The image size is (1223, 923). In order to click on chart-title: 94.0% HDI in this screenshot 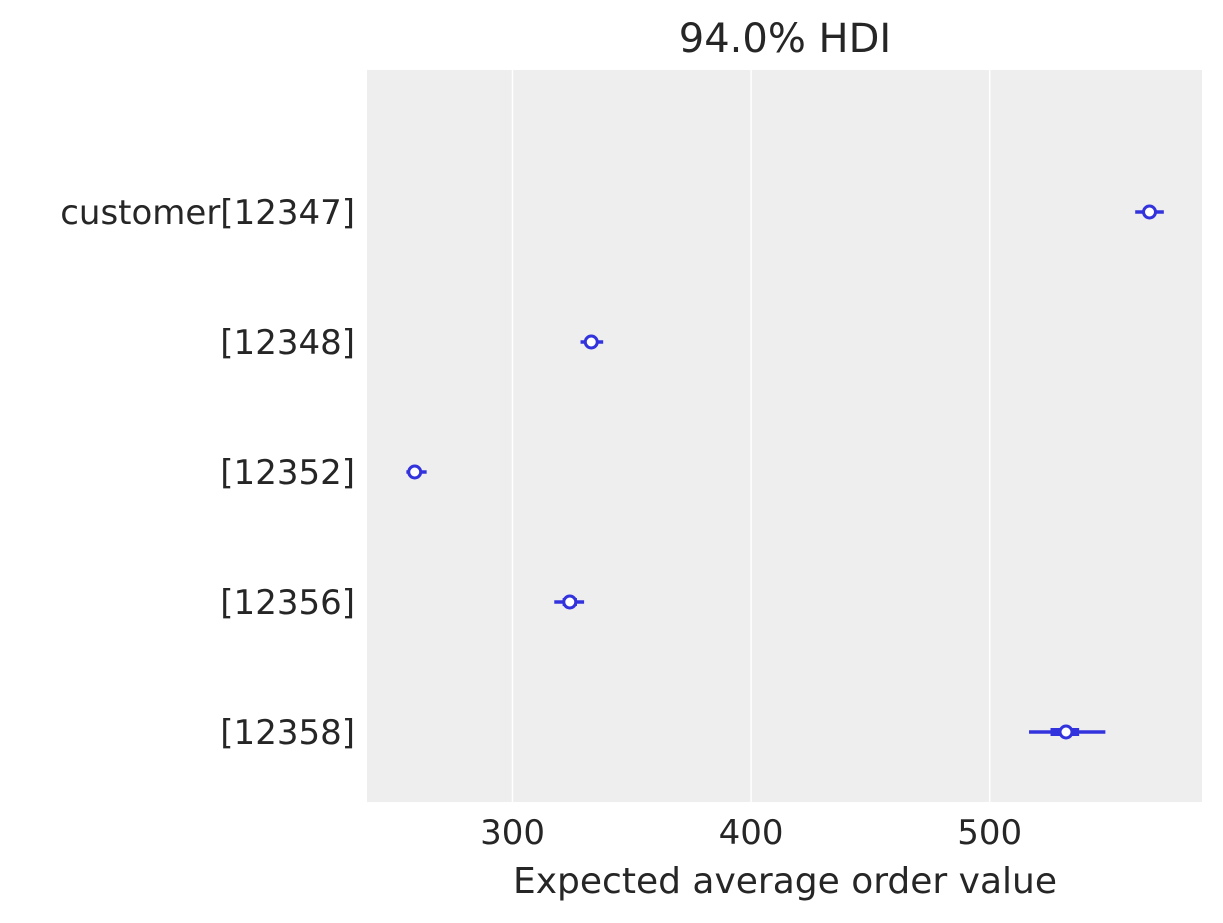, I will do `click(785, 39)`.